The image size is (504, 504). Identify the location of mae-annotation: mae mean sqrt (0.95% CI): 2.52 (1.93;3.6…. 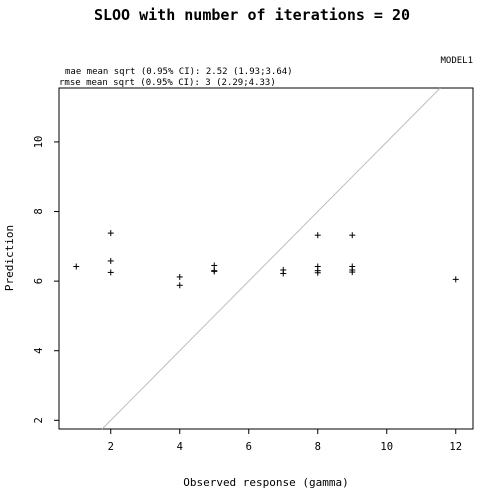
(179, 72).